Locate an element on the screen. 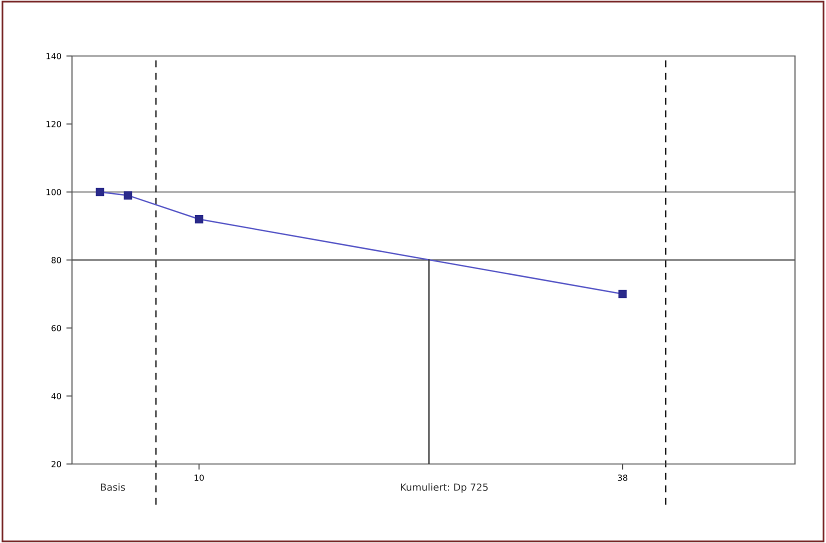 This screenshot has width=826, height=543. y-tick-label: 60 is located at coordinates (57, 328).